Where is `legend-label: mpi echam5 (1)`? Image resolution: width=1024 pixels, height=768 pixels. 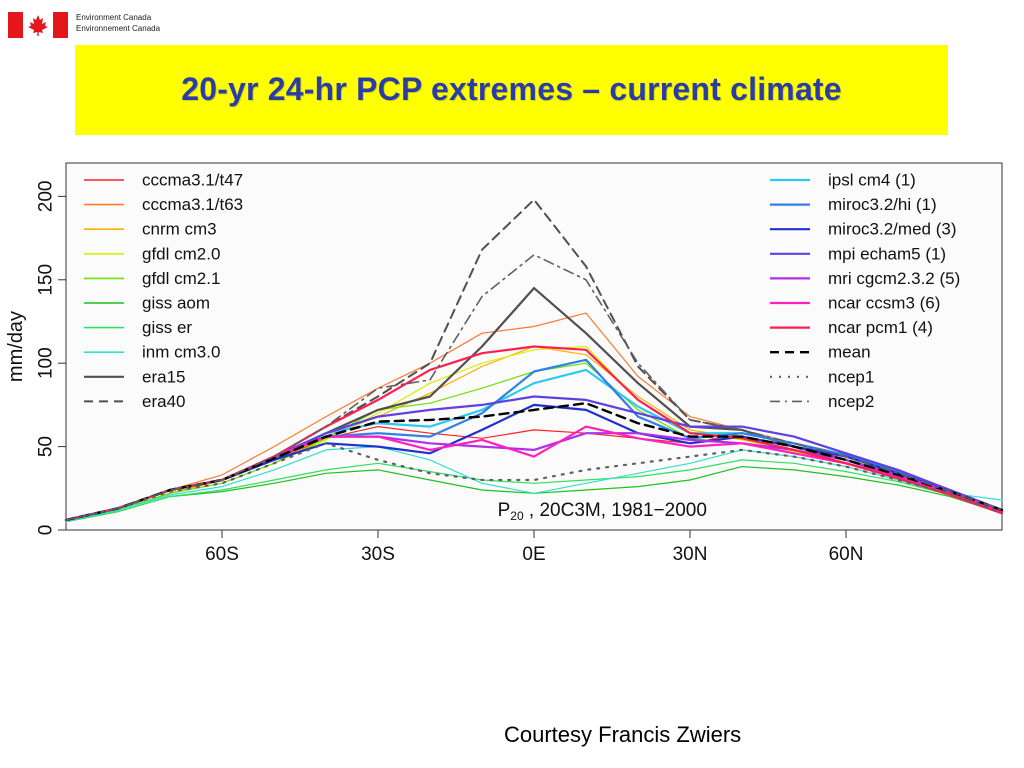
legend-label: mpi echam5 (1) is located at coordinates (887, 253).